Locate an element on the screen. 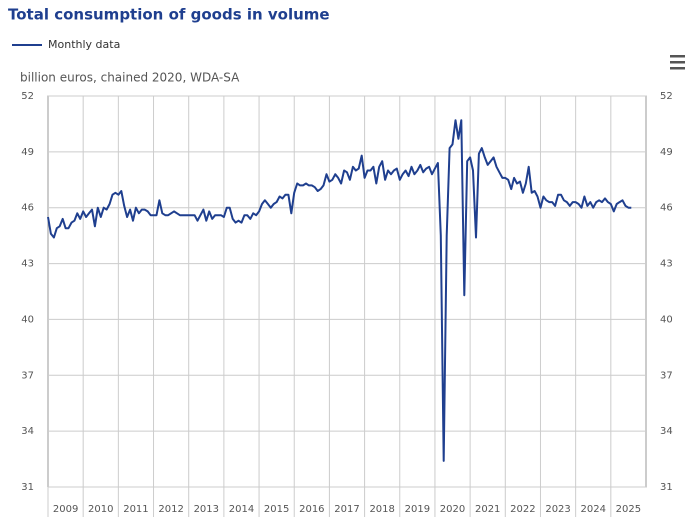 The height and width of the screenshot is (527, 694). y-tick-label: 43 is located at coordinates (27, 264).